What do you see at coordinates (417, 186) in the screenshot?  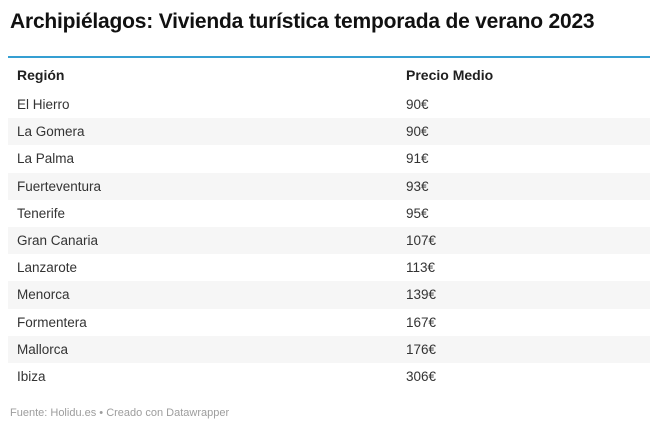 I see `price-cell: 93€` at bounding box center [417, 186].